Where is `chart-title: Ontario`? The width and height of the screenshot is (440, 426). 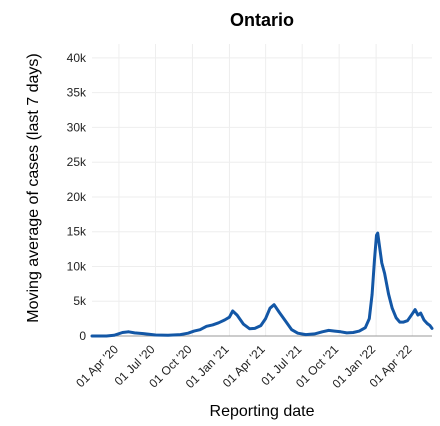 chart-title: Ontario is located at coordinates (262, 20).